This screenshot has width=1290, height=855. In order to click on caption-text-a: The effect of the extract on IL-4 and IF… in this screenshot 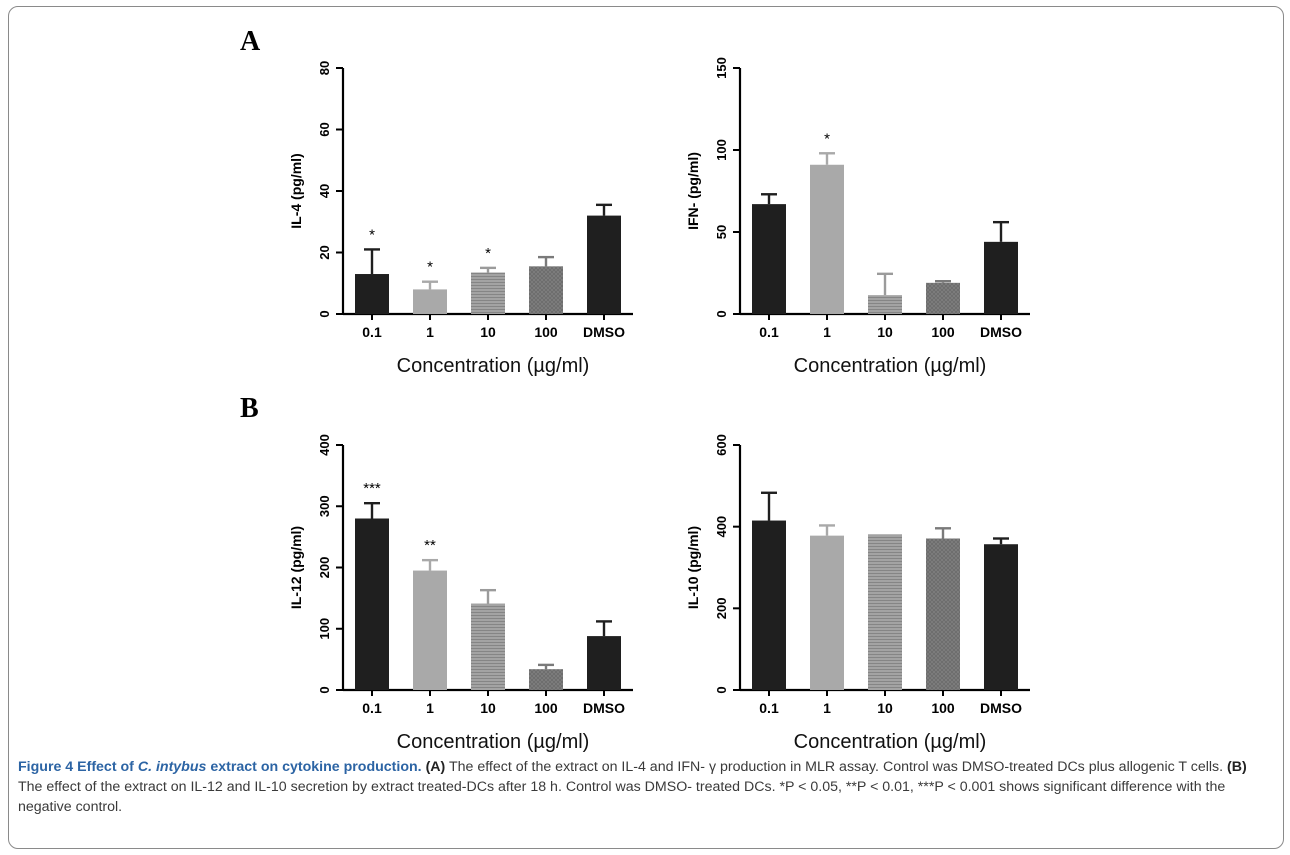, I will do `click(836, 767)`.